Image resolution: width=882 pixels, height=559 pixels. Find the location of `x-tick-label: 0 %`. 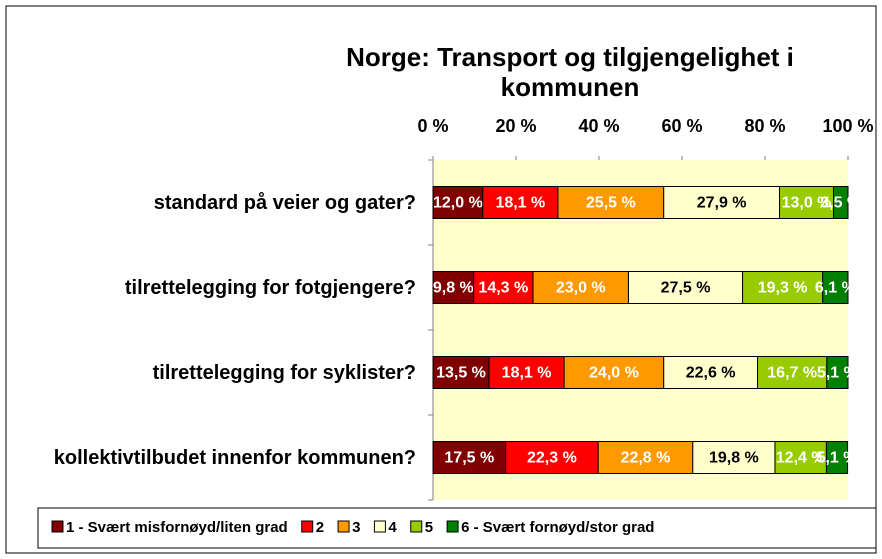

x-tick-label: 0 % is located at coordinates (432, 126).